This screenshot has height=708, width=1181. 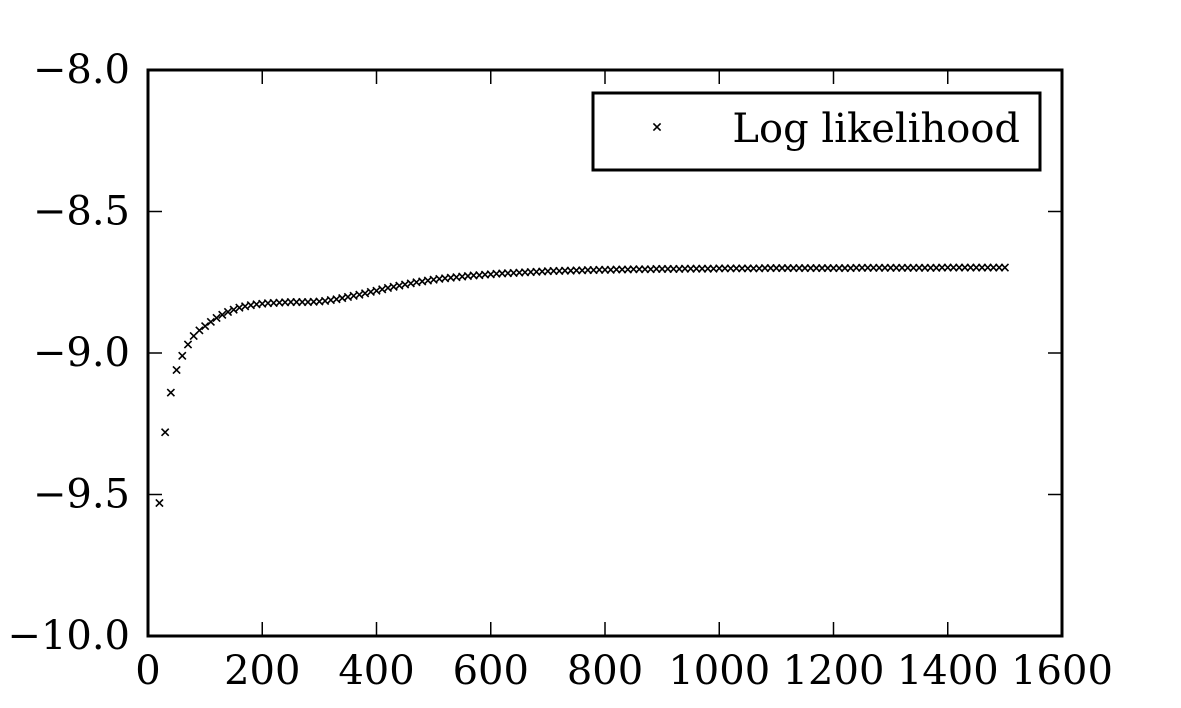 What do you see at coordinates (605, 671) in the screenshot?
I see `x-tick-label: 800` at bounding box center [605, 671].